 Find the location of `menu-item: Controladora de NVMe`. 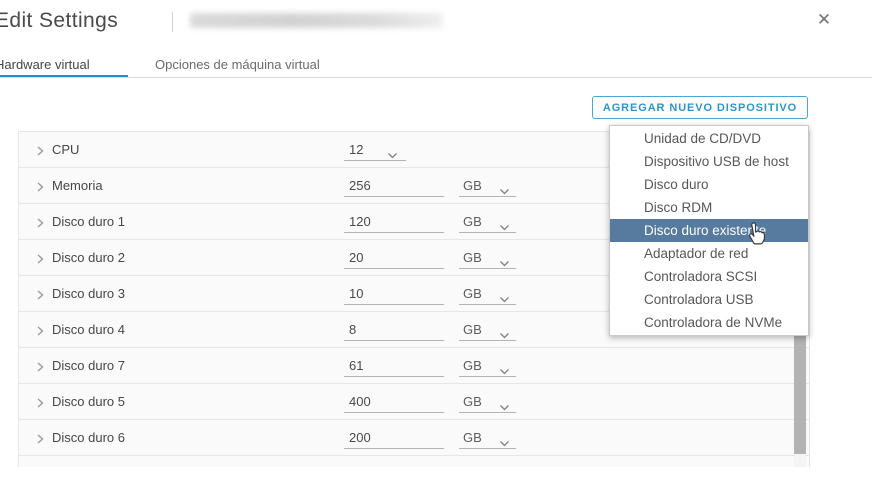

menu-item: Controladora de NVMe is located at coordinates (709, 322).